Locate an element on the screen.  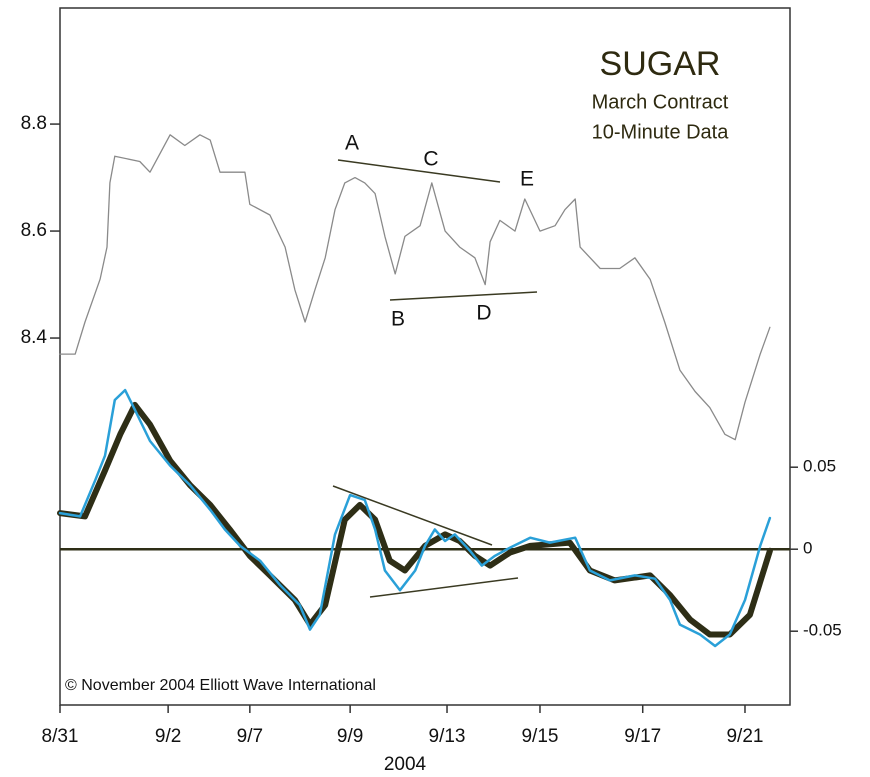
x-tick-label: 9/15 is located at coordinates (539, 736).